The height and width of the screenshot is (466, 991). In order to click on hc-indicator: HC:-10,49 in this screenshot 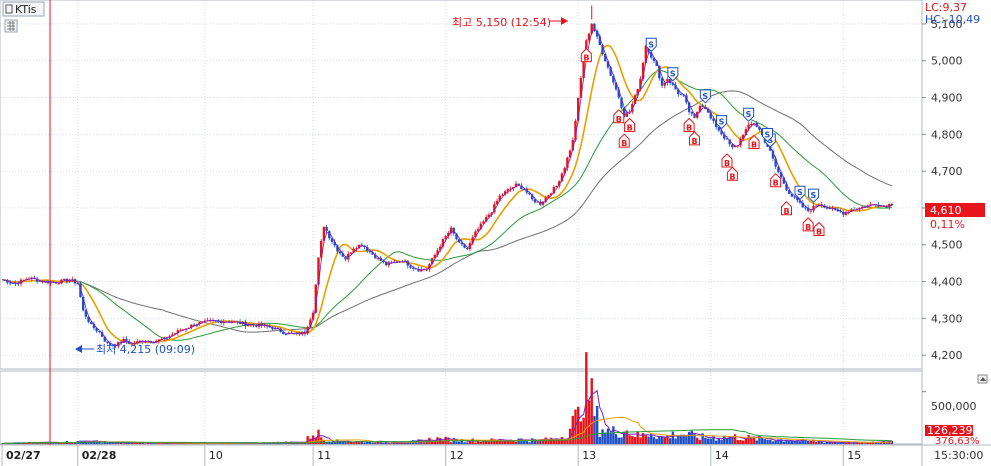, I will do `click(952, 19)`.